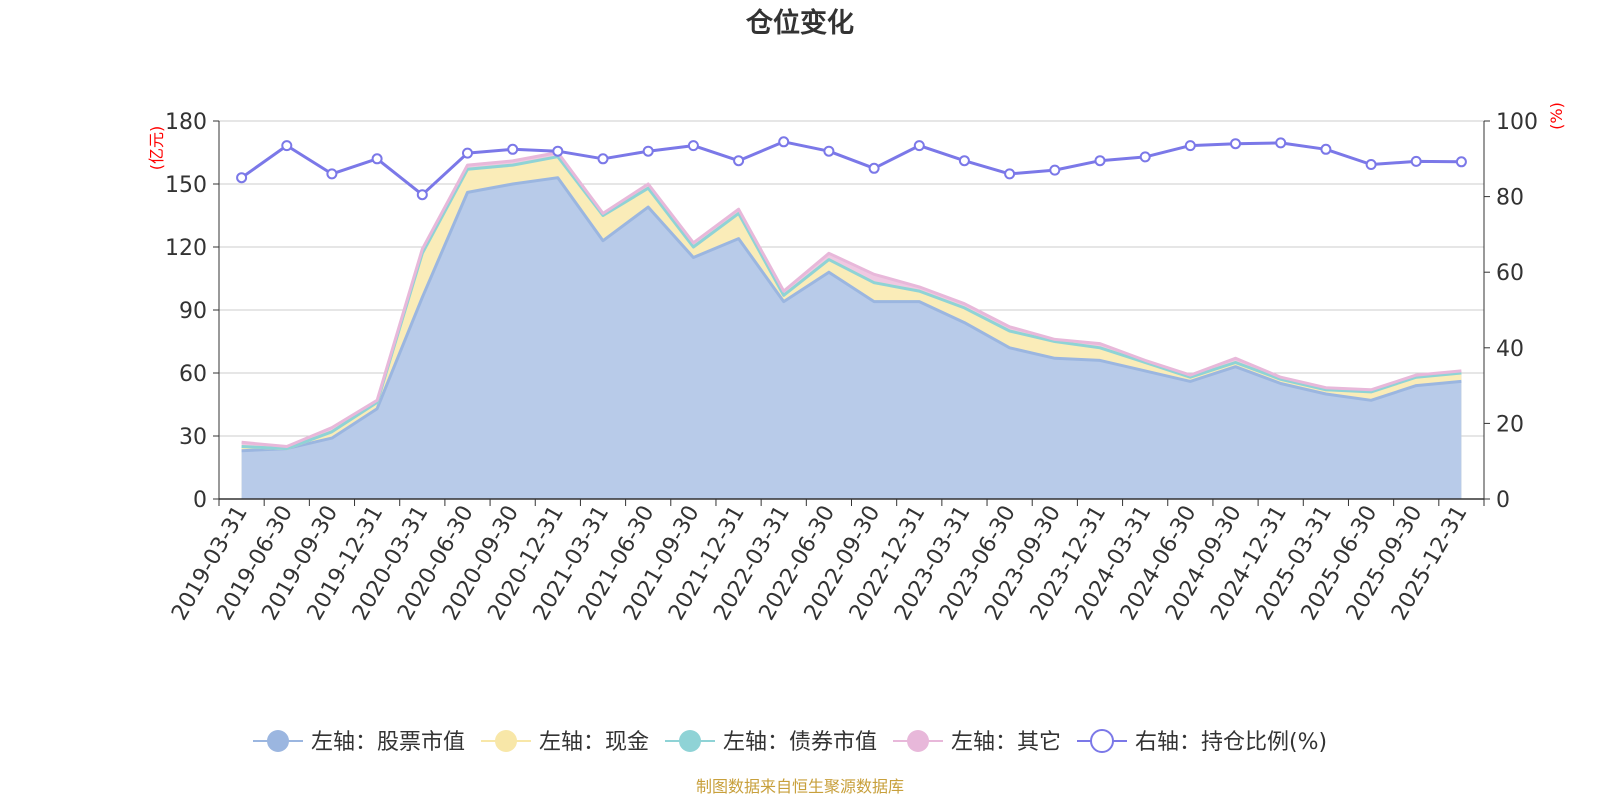  What do you see at coordinates (1556, 116) in the screenshot?
I see `right-axis-unit: (%)` at bounding box center [1556, 116].